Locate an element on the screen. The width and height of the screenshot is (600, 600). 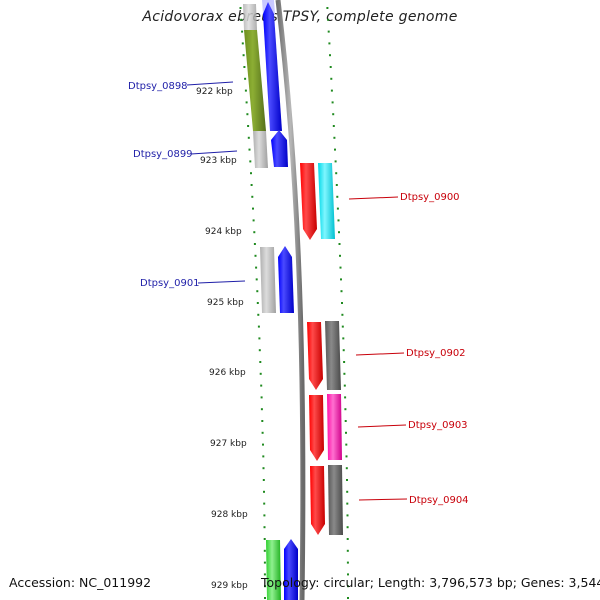
kbp-label: 925 kbp is located at coordinates (225, 303).